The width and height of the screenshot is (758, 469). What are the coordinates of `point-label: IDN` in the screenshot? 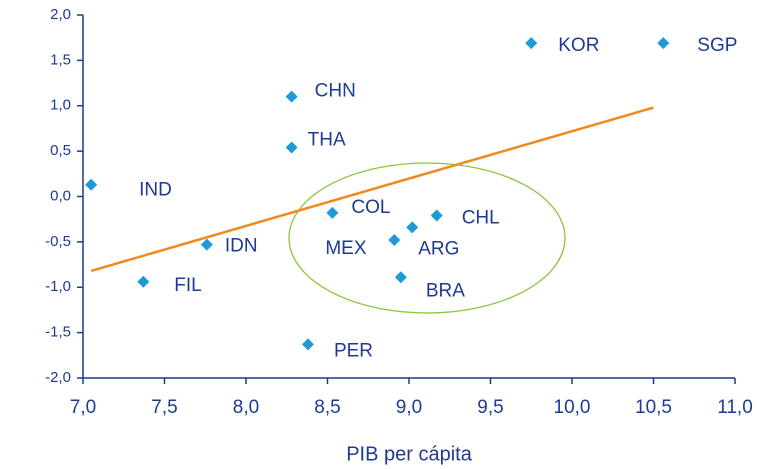 It's located at (241, 246).